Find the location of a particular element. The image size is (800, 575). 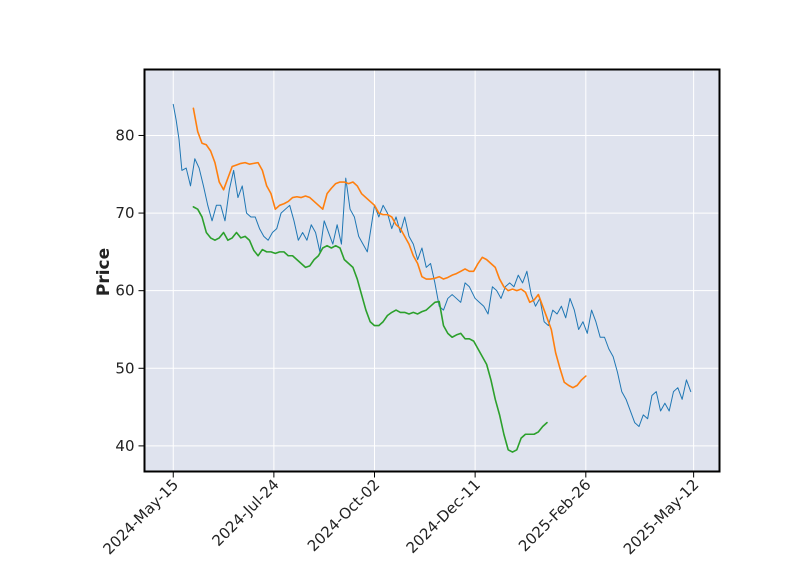

x-tick-label: 2025-May-12 is located at coordinates (661, 517).